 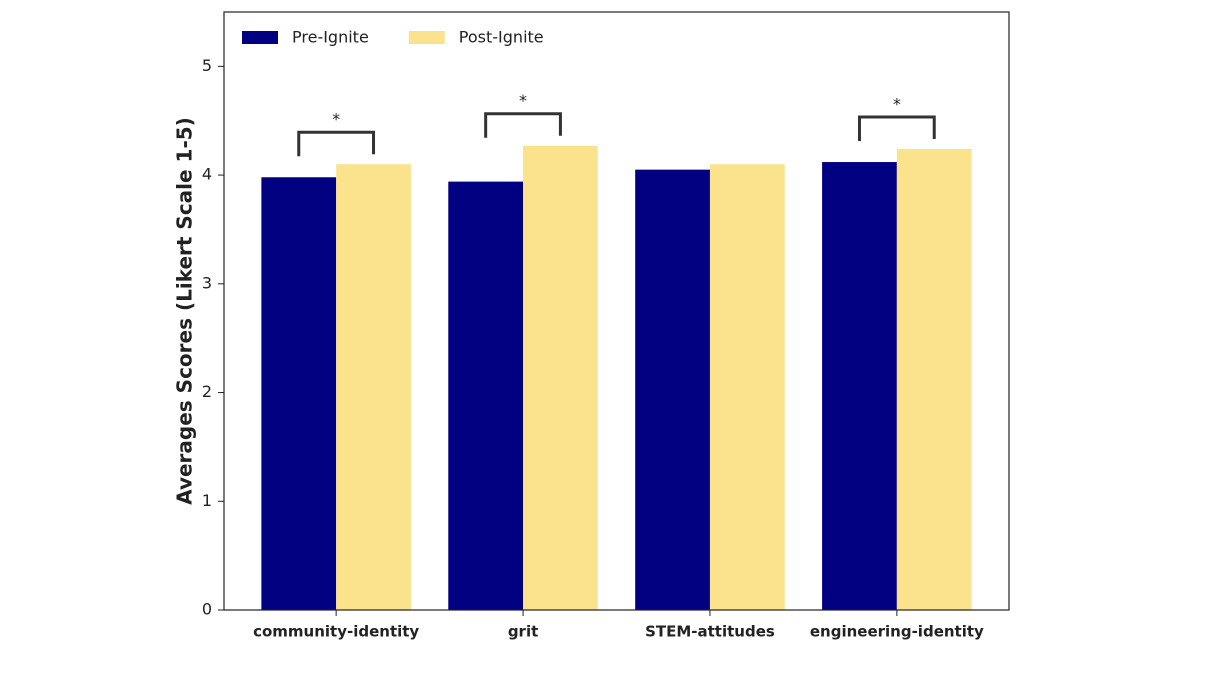 What do you see at coordinates (330, 37) in the screenshot?
I see `legend-label: Pre-Ignite` at bounding box center [330, 37].